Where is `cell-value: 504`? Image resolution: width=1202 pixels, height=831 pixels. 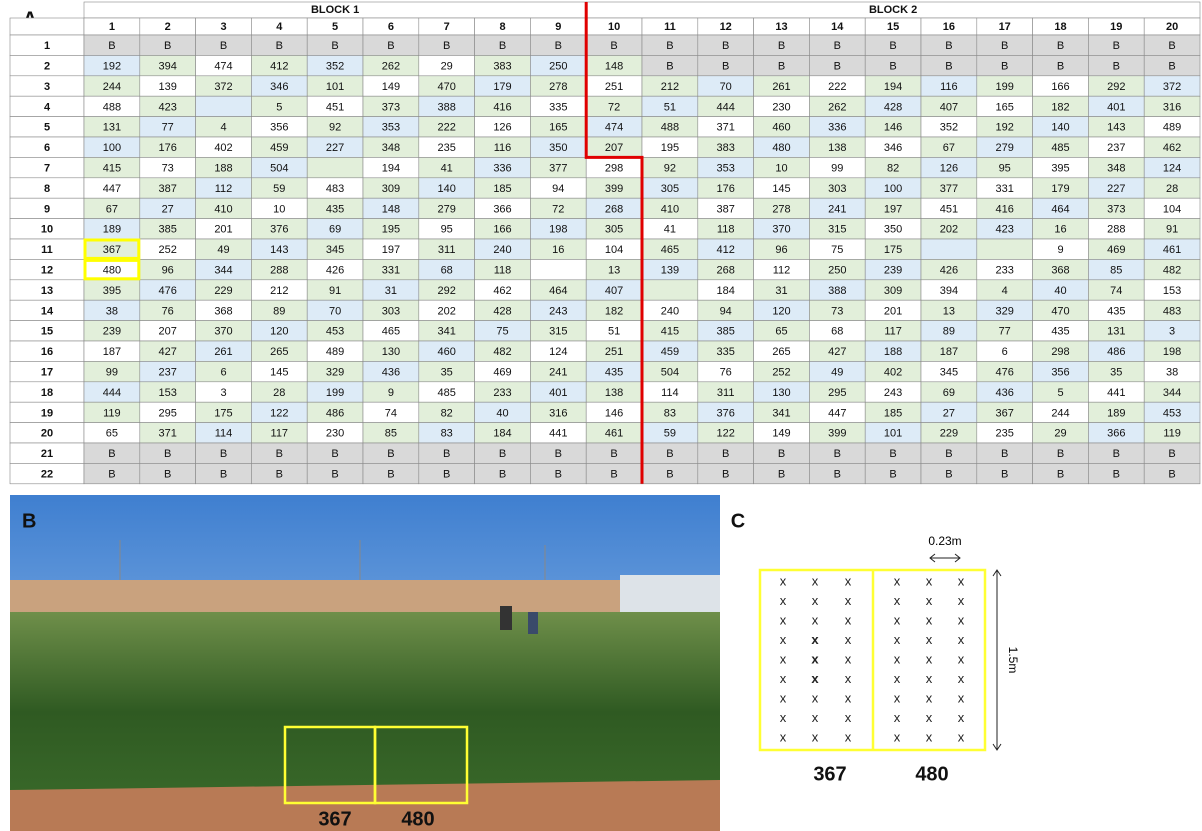
cell-value: 504 is located at coordinates (279, 169).